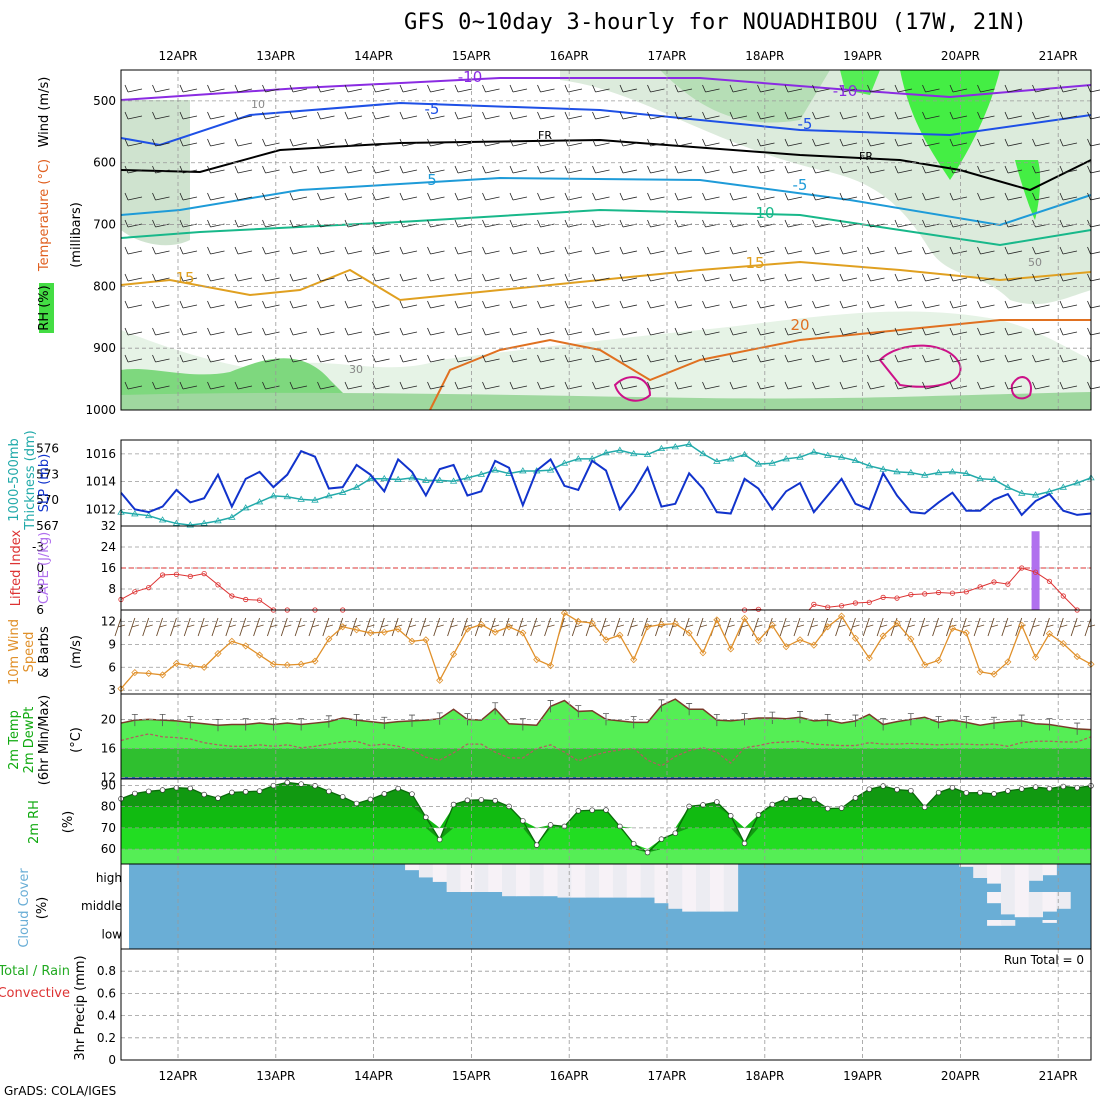  What do you see at coordinates (109, 878) in the screenshot?
I see `cloud-tick: high` at bounding box center [109, 878].